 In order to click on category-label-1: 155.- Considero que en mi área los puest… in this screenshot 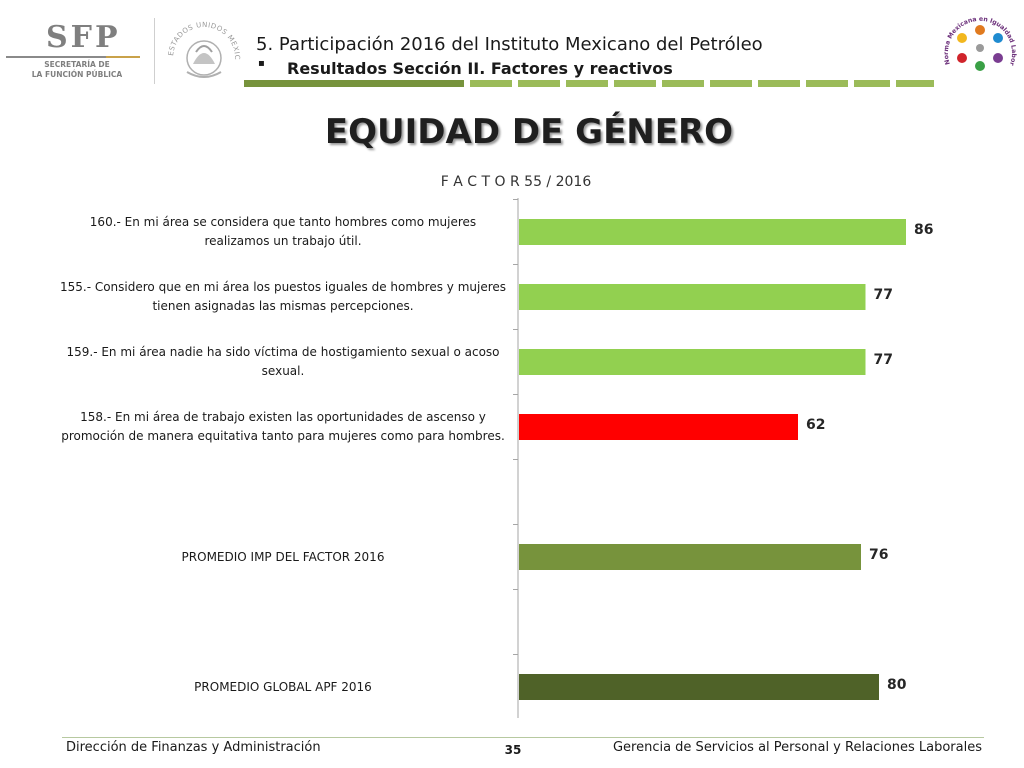, I will do `click(283, 296)`.